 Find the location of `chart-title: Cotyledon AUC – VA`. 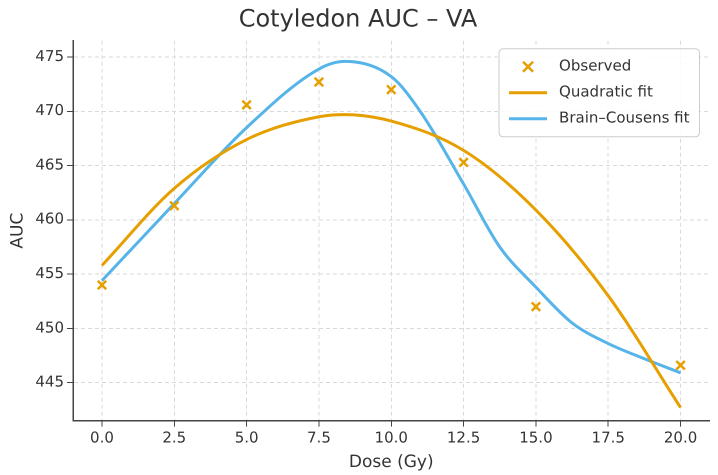

chart-title: Cotyledon AUC – VA is located at coordinates (358, 18).